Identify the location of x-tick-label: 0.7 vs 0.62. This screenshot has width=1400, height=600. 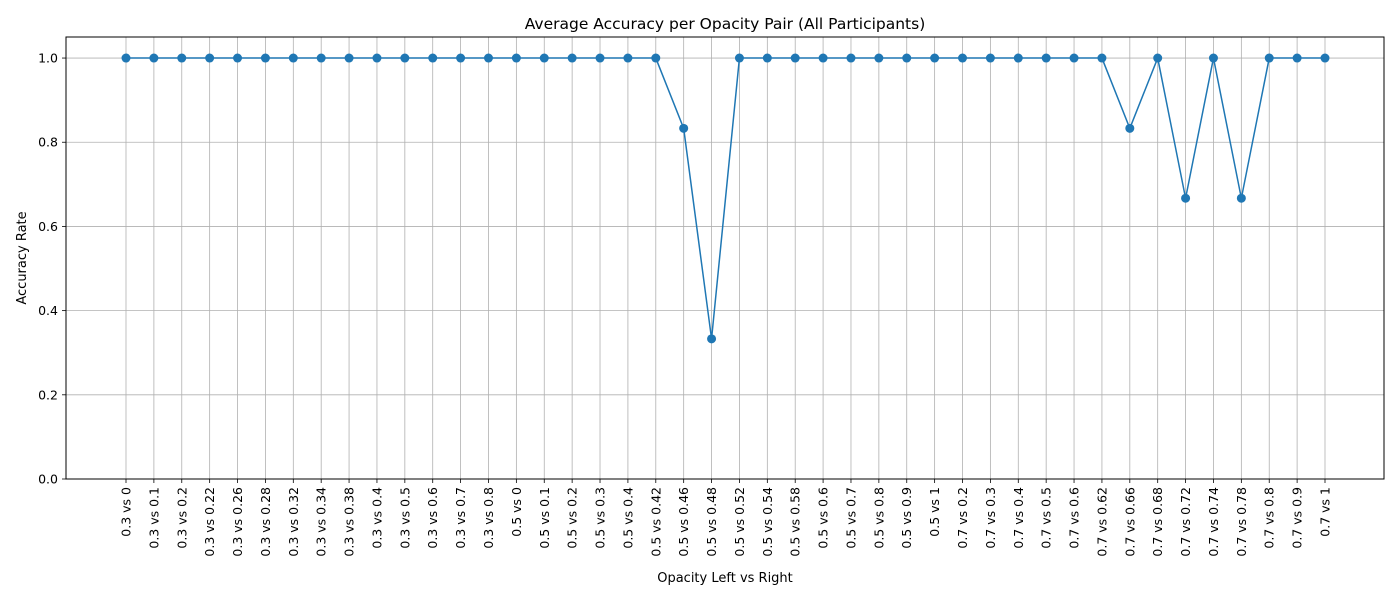
(1101, 522).